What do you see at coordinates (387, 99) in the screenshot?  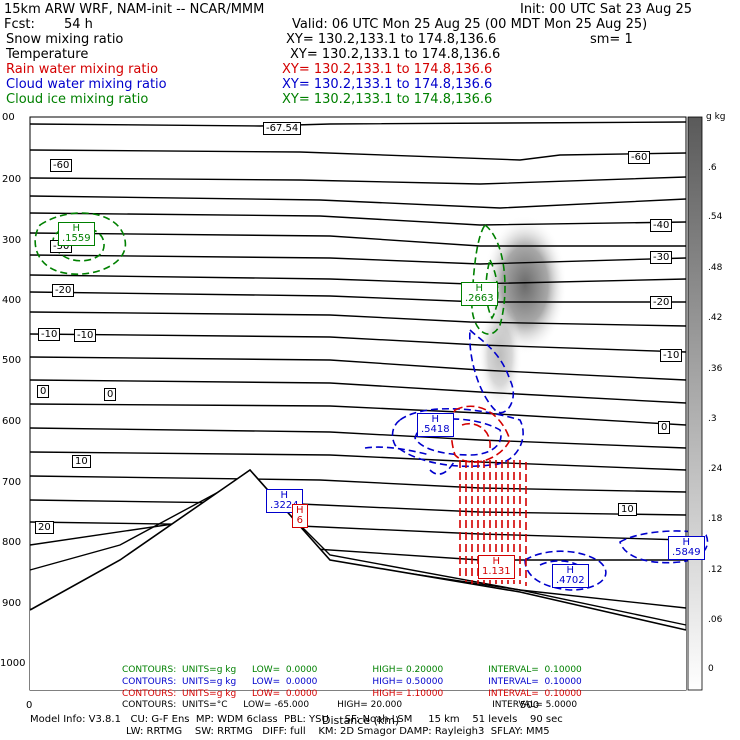 I see `field-xy-cloudice: XY= 130.2,133.1 to 174.8,136.6` at bounding box center [387, 99].